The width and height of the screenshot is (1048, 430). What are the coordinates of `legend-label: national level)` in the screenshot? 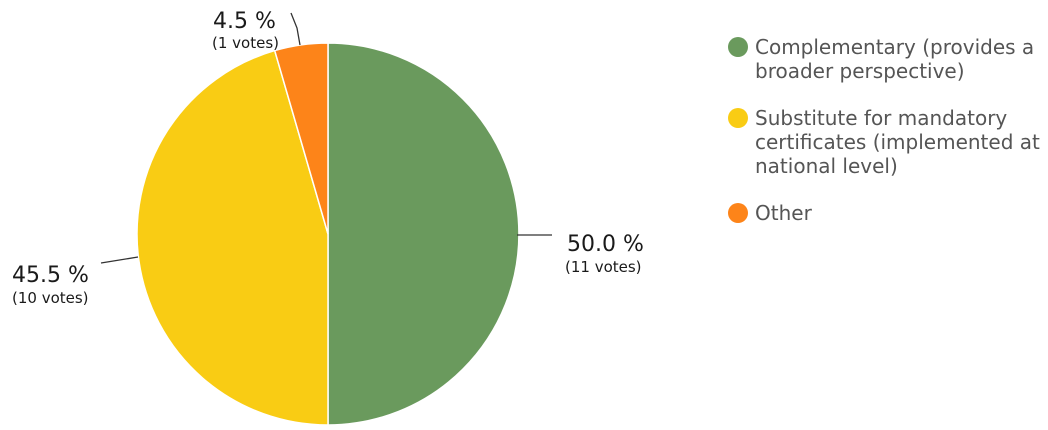 It's located at (826, 166).